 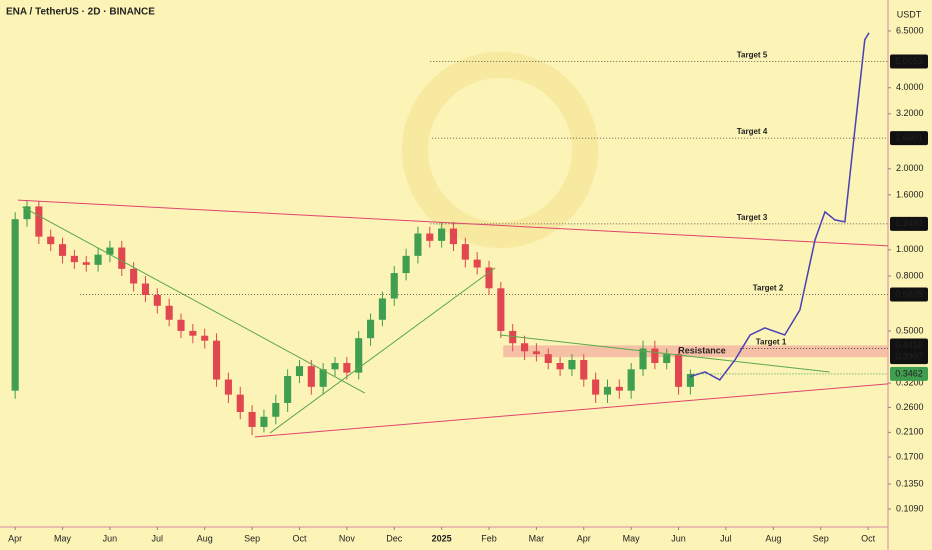 I want to click on x-tick-label: Aug, so click(x=205, y=538).